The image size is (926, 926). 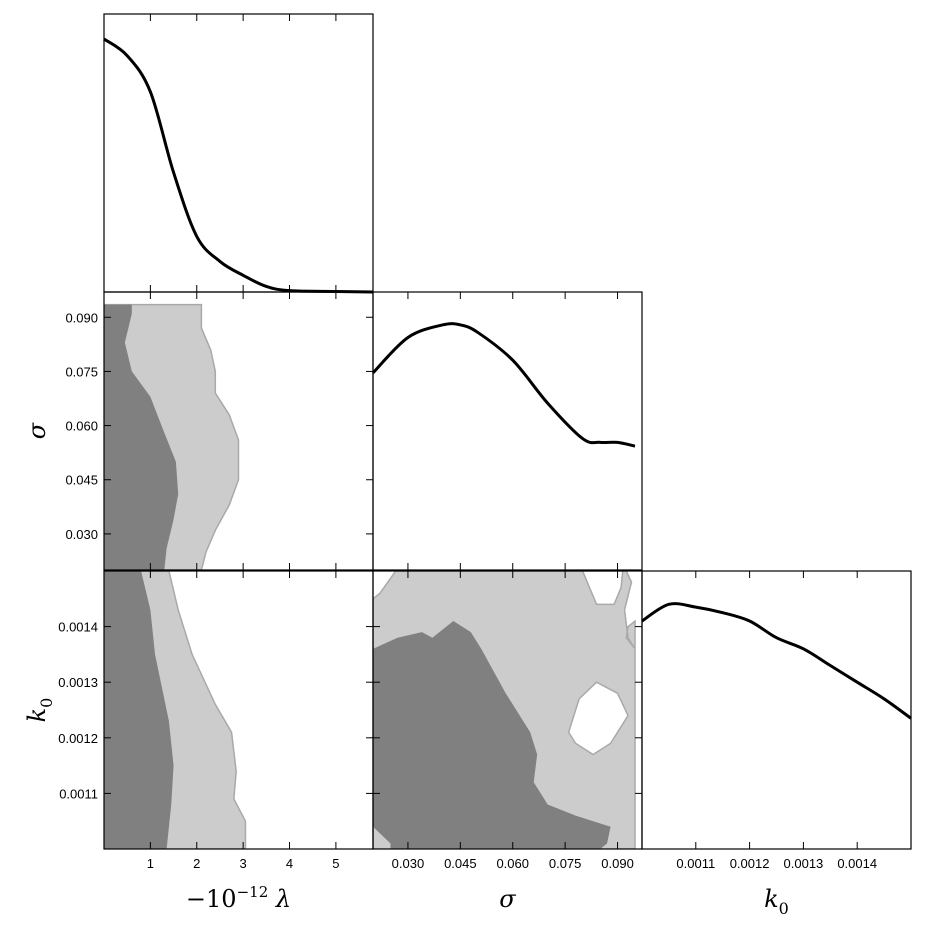 What do you see at coordinates (253, 892) in the screenshot?
I see `axis-label-superscript: −12` at bounding box center [253, 892].